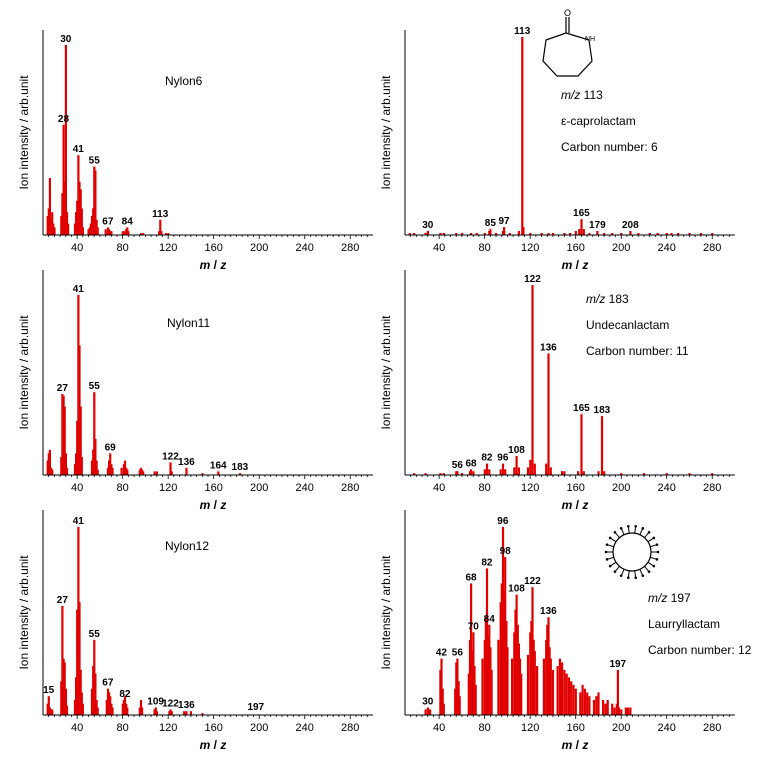 Image resolution: width=773 pixels, height=764 pixels. I want to click on peak-label: 179, so click(597, 225).